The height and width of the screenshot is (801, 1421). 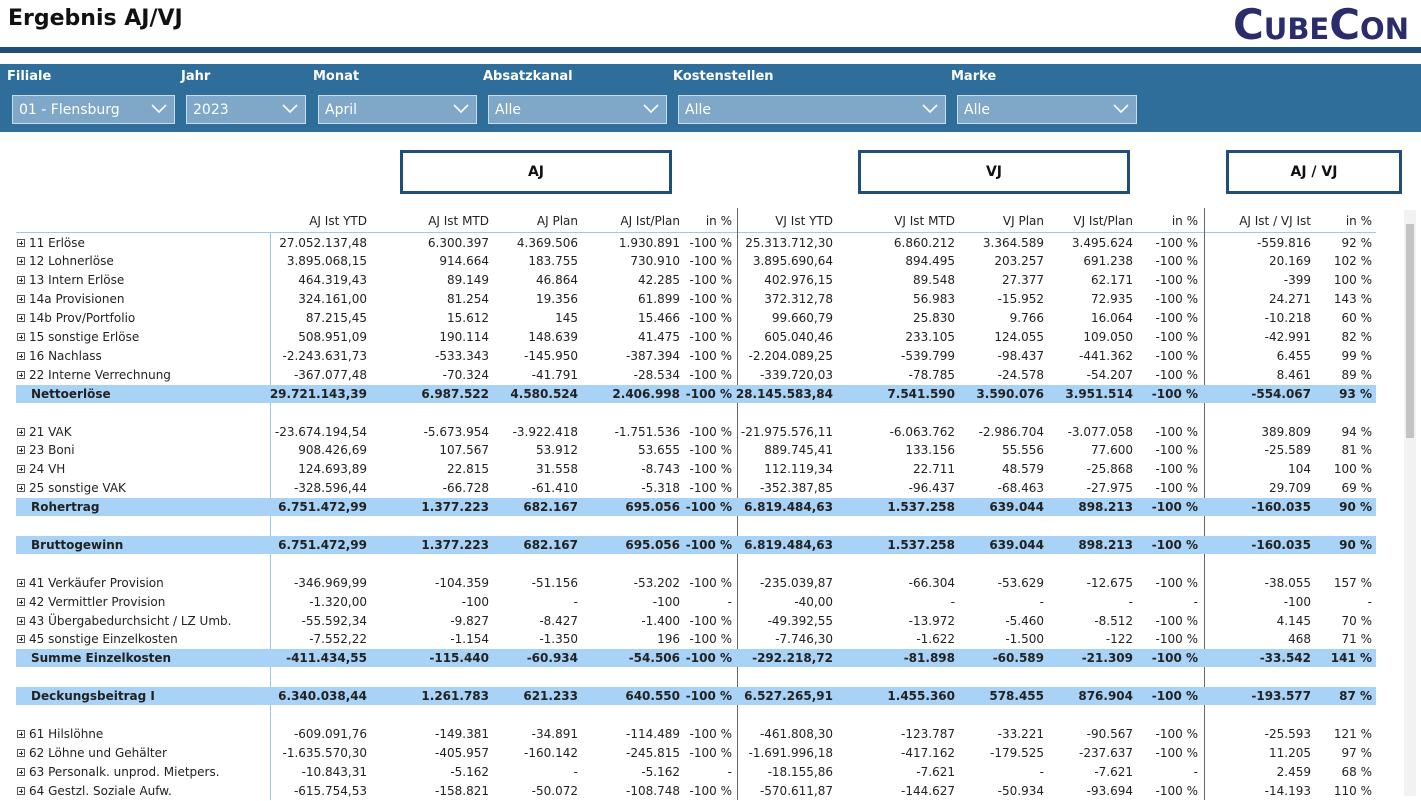 I want to click on row-label: 12 Lohnerlöse, so click(x=71, y=261).